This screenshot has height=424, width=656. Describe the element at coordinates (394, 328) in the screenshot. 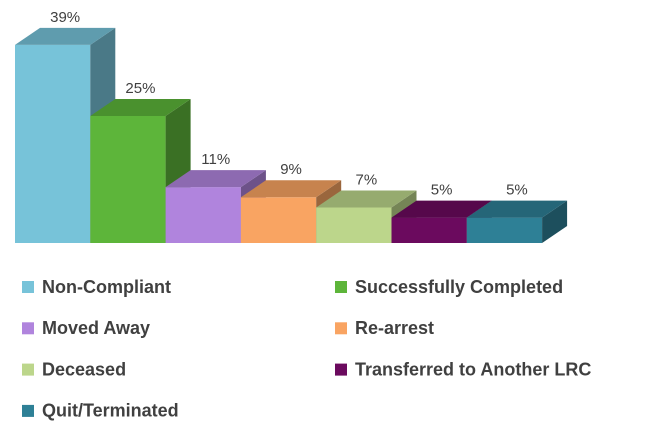

I see `legend-label: Re-arrest` at that location.